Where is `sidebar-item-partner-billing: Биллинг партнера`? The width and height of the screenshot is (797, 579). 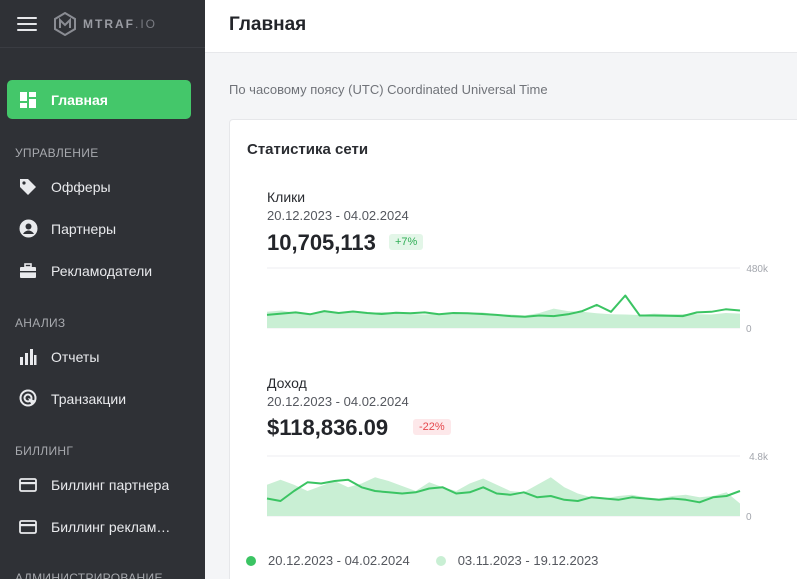
sidebar-item-partner-billing: Биллинг партнера is located at coordinates (99, 484).